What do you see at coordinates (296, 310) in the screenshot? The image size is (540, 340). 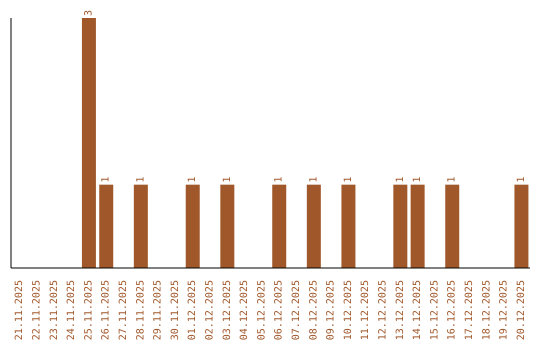 I see `x-tick-label: 07.12.2025` at bounding box center [296, 310].